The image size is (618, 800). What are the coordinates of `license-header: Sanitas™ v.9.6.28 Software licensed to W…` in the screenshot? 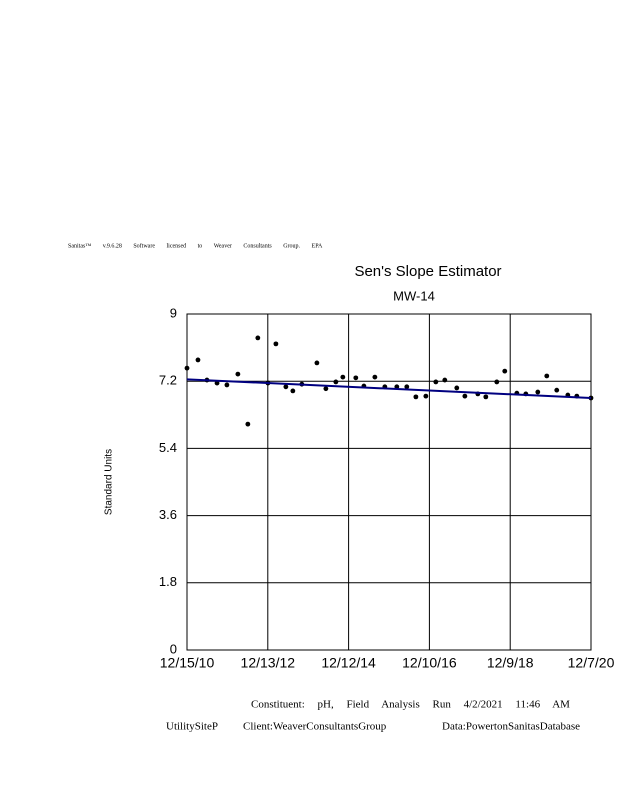 It's located at (195, 245).